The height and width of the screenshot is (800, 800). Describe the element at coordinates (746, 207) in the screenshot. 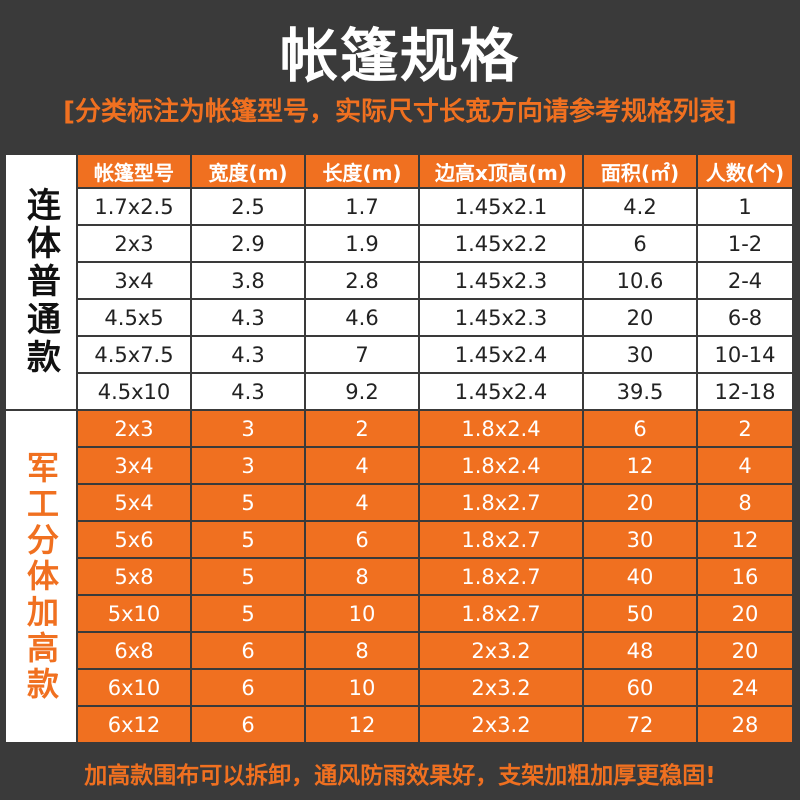

I see `table-cell: 1` at that location.